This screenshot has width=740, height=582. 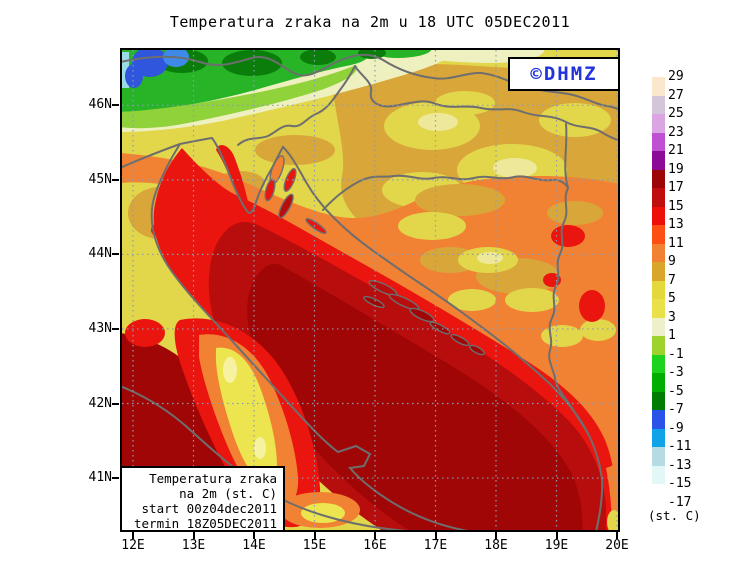 What do you see at coordinates (100, 254) in the screenshot?
I see `lat-tick-label: 44N` at bounding box center [100, 254].